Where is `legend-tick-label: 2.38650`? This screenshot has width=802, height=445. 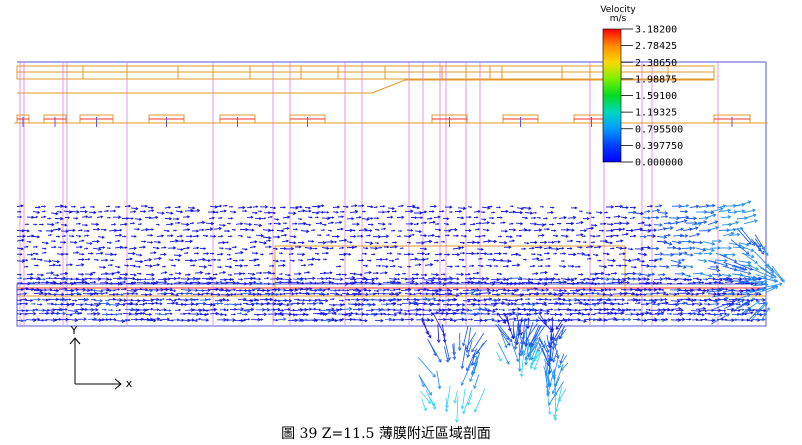 legend-tick-label: 2.38650 is located at coordinates (656, 63).